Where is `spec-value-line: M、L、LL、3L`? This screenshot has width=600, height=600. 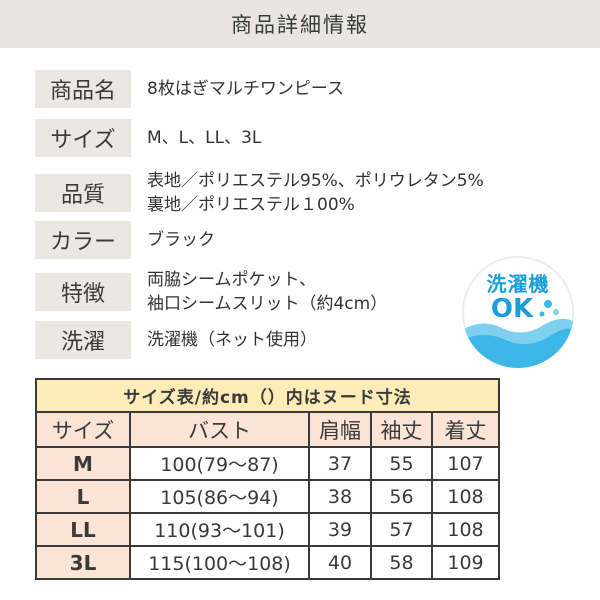
spec-value-line: M、L、LL、3L is located at coordinates (204, 138).